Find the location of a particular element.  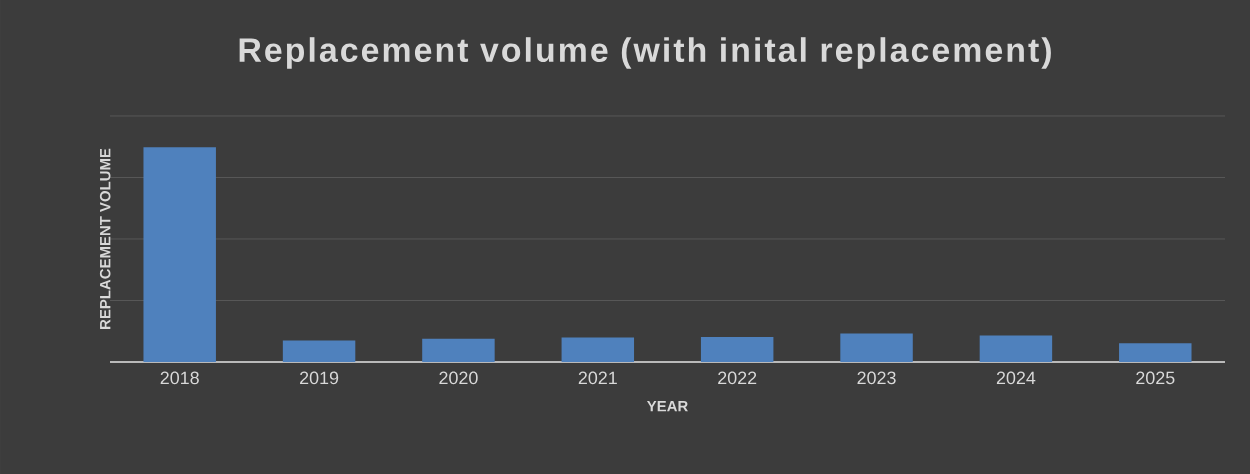

x-axis-title: YEAR is located at coordinates (667, 406).